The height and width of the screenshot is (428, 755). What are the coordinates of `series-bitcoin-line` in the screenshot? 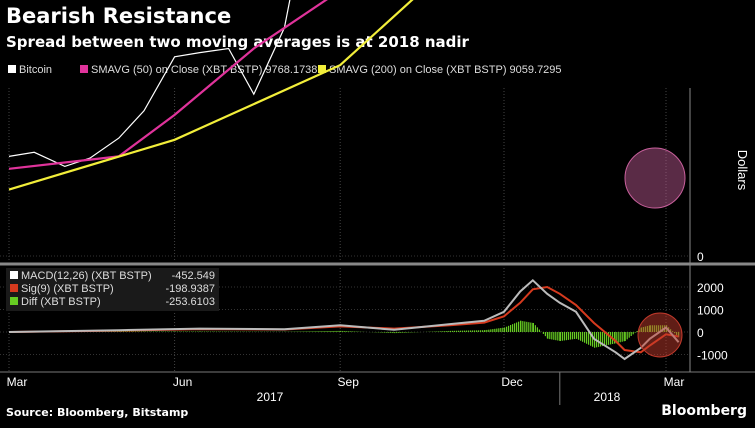 It's located at (149, 84).